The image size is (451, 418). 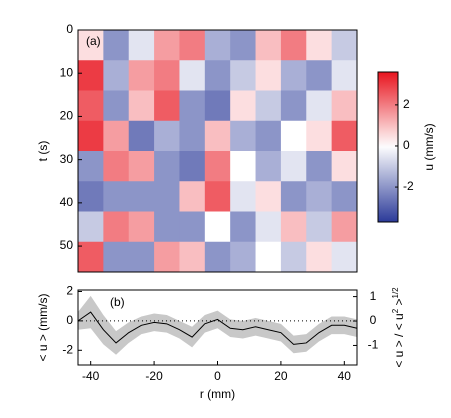 I want to click on colorbar, so click(x=388, y=147).